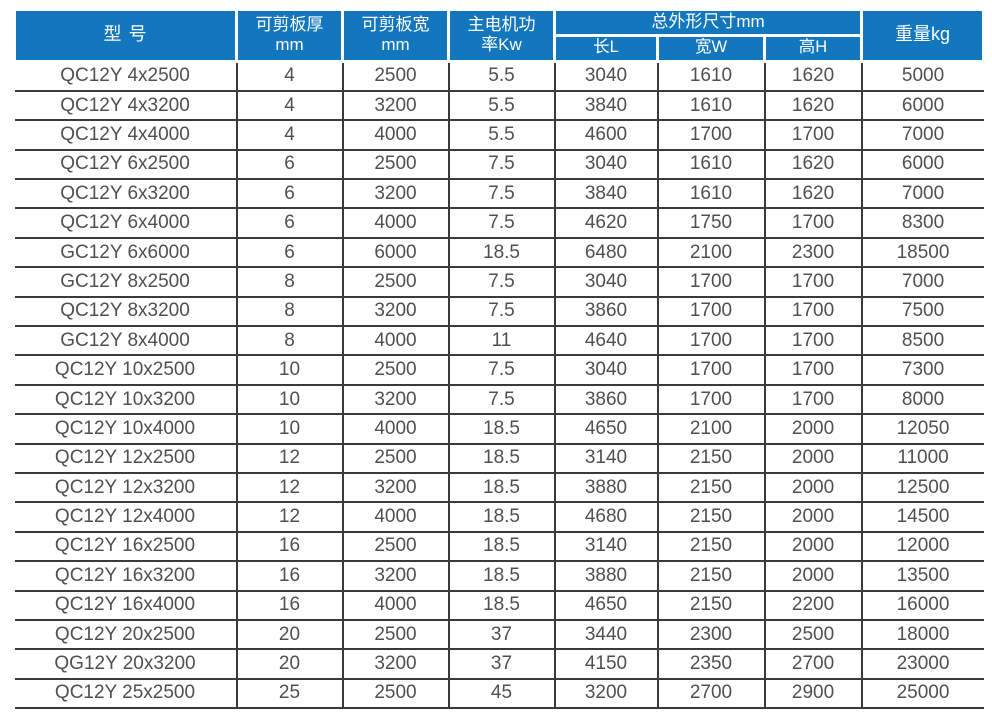 Image resolution: width=992 pixels, height=728 pixels. What do you see at coordinates (395, 24) in the screenshot?
I see `col-header-sheet-width-line1: 可剪板宽` at bounding box center [395, 24].